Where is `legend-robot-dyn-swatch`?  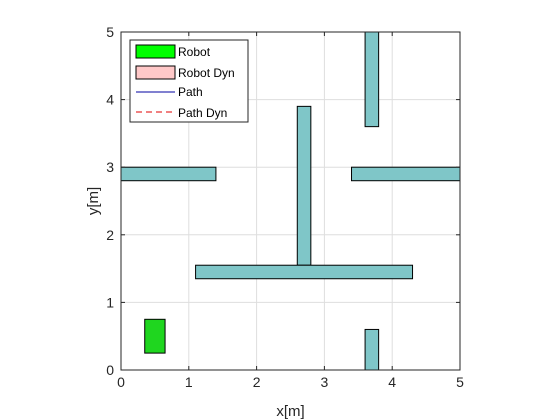
legend-robot-dyn-swatch is located at coordinates (155, 72).